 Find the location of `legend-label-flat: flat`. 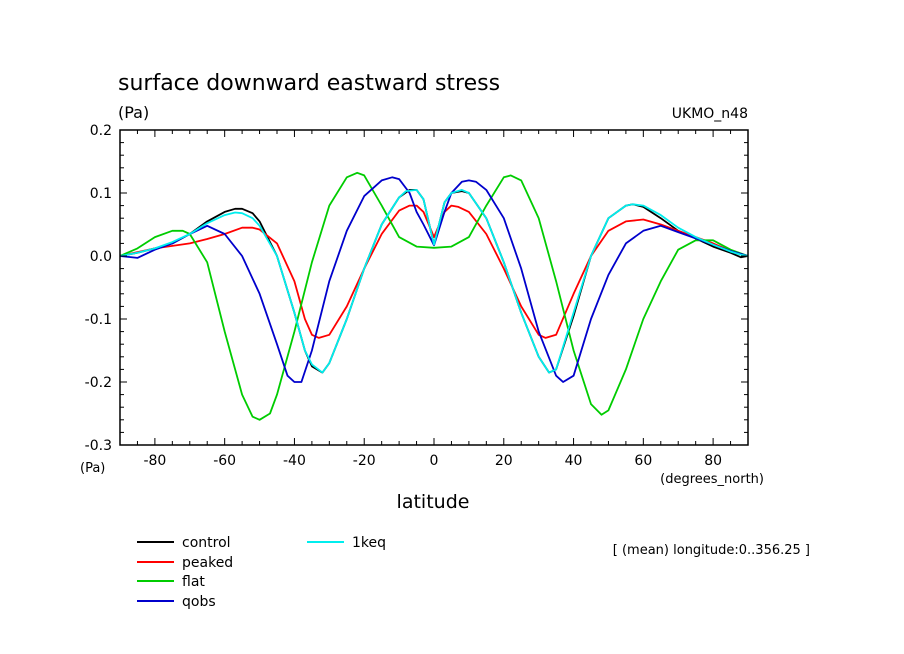

legend-label-flat: flat is located at coordinates (193, 582).